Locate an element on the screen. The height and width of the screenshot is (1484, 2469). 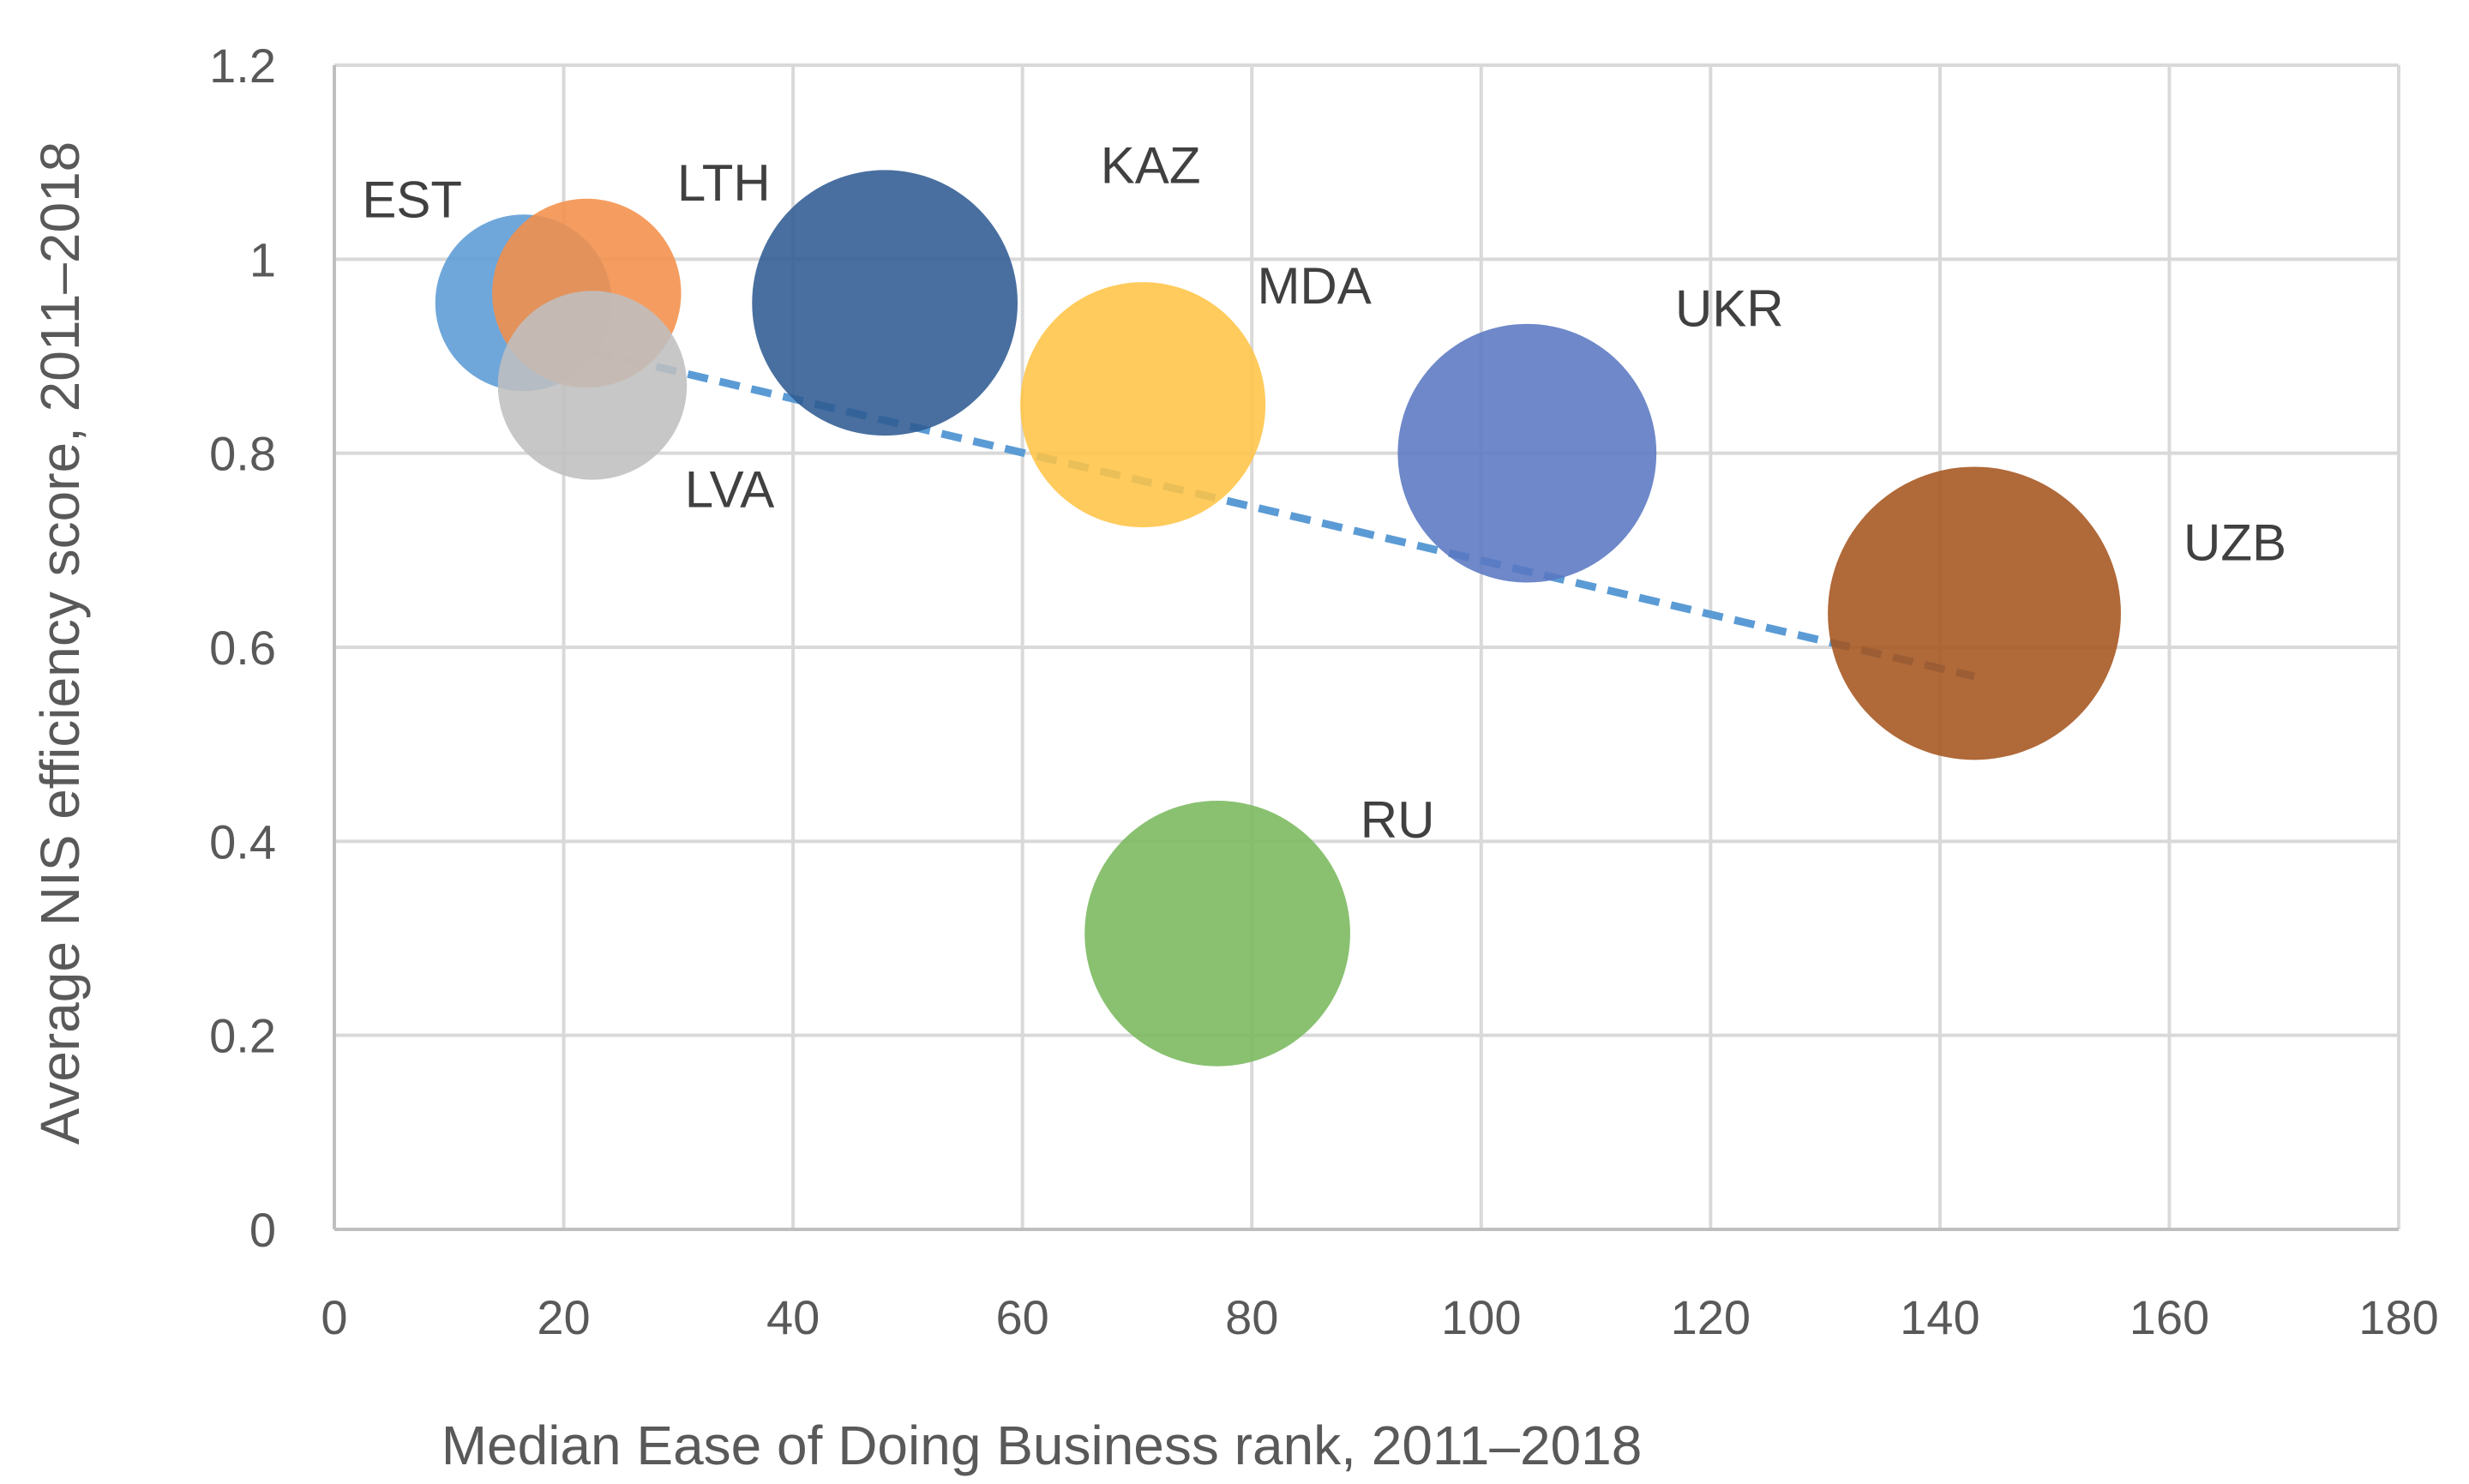
bubble-label-lth: LTH is located at coordinates (724, 183).